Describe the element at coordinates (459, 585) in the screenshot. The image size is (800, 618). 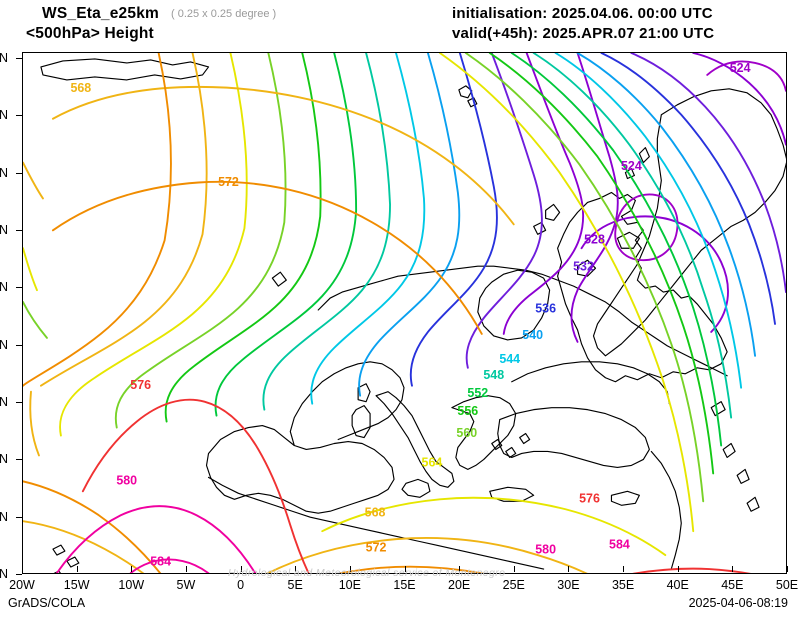
I see `x-tick-label: 20E` at that location.